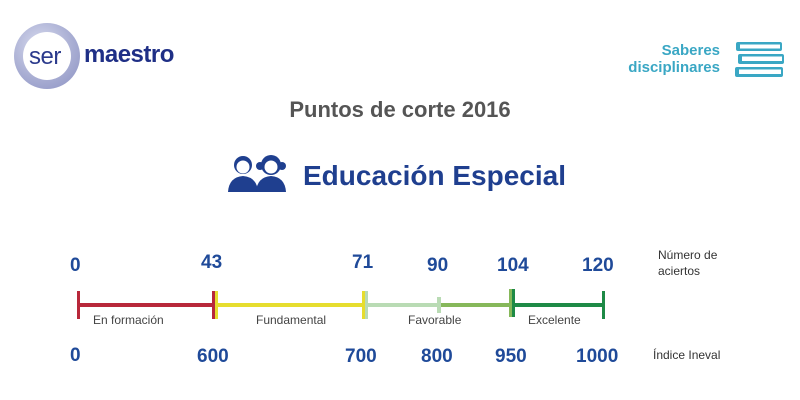 Image resolution: width=800 pixels, height=400 pixels. I want to click on index-value-4: 950, so click(511, 356).